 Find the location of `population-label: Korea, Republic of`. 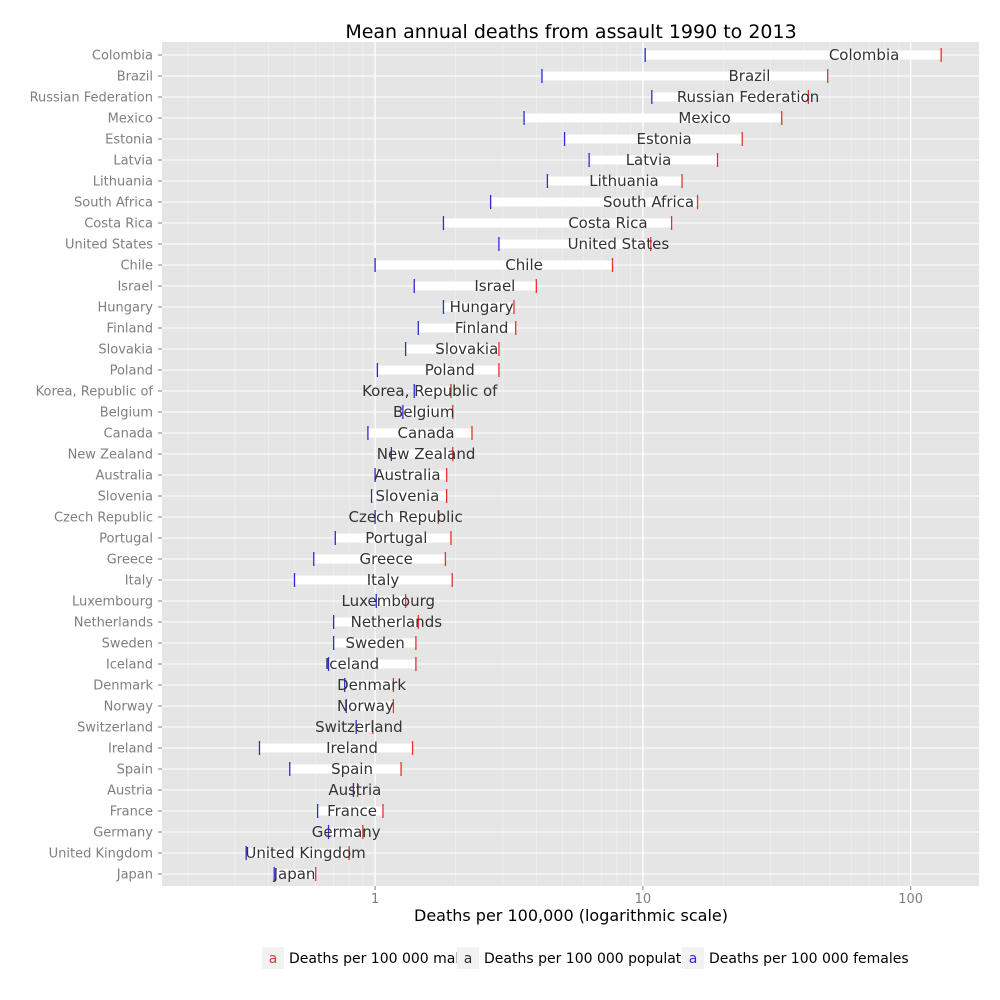

population-label: Korea, Republic of is located at coordinates (430, 391).